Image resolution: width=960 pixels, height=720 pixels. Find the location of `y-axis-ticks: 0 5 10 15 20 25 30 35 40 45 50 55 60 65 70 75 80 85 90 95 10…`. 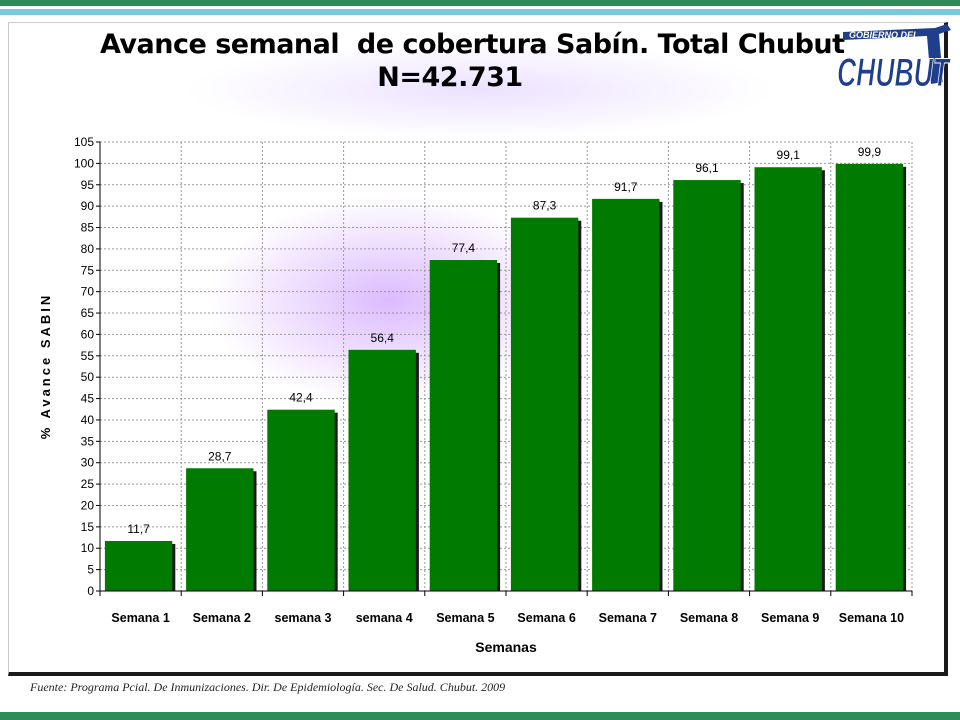

y-axis-ticks: 0 5 10 15 20 25 30 35 40 45 50 55 60 65 70 75 80 85 90 95 10… is located at coordinates (87, 366).